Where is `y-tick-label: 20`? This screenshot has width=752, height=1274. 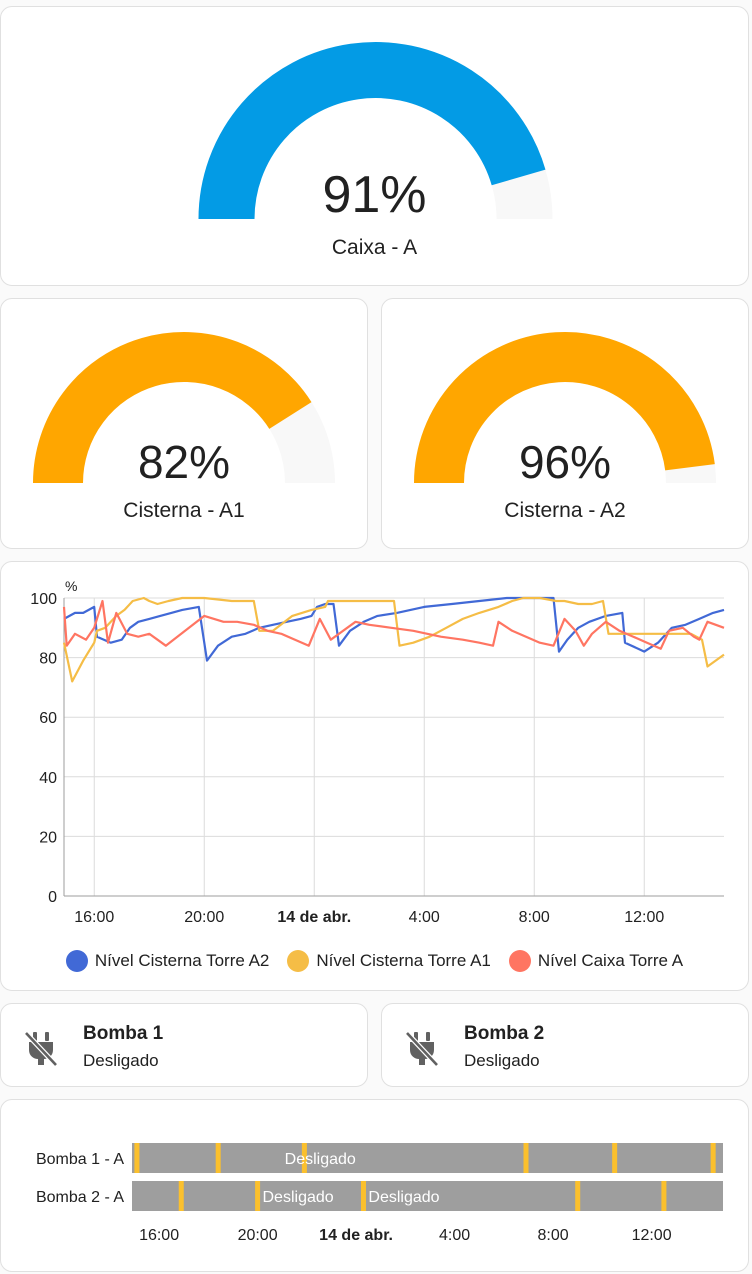
y-tick-label: 20 is located at coordinates (48, 837).